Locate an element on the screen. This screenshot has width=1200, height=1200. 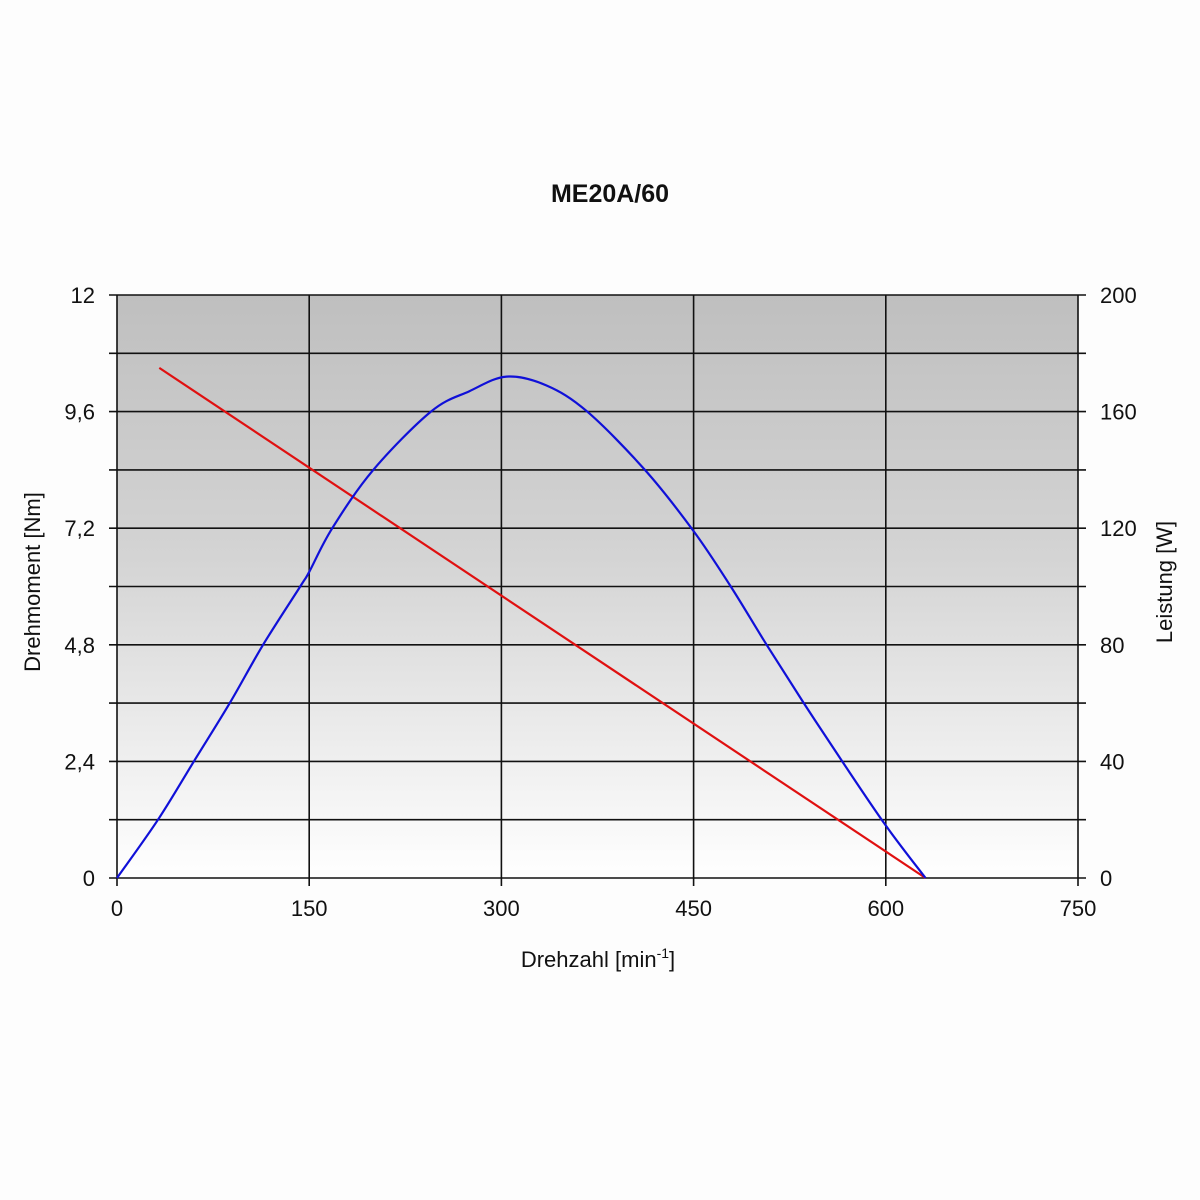
y2-tick-label: 160 is located at coordinates (1118, 412).